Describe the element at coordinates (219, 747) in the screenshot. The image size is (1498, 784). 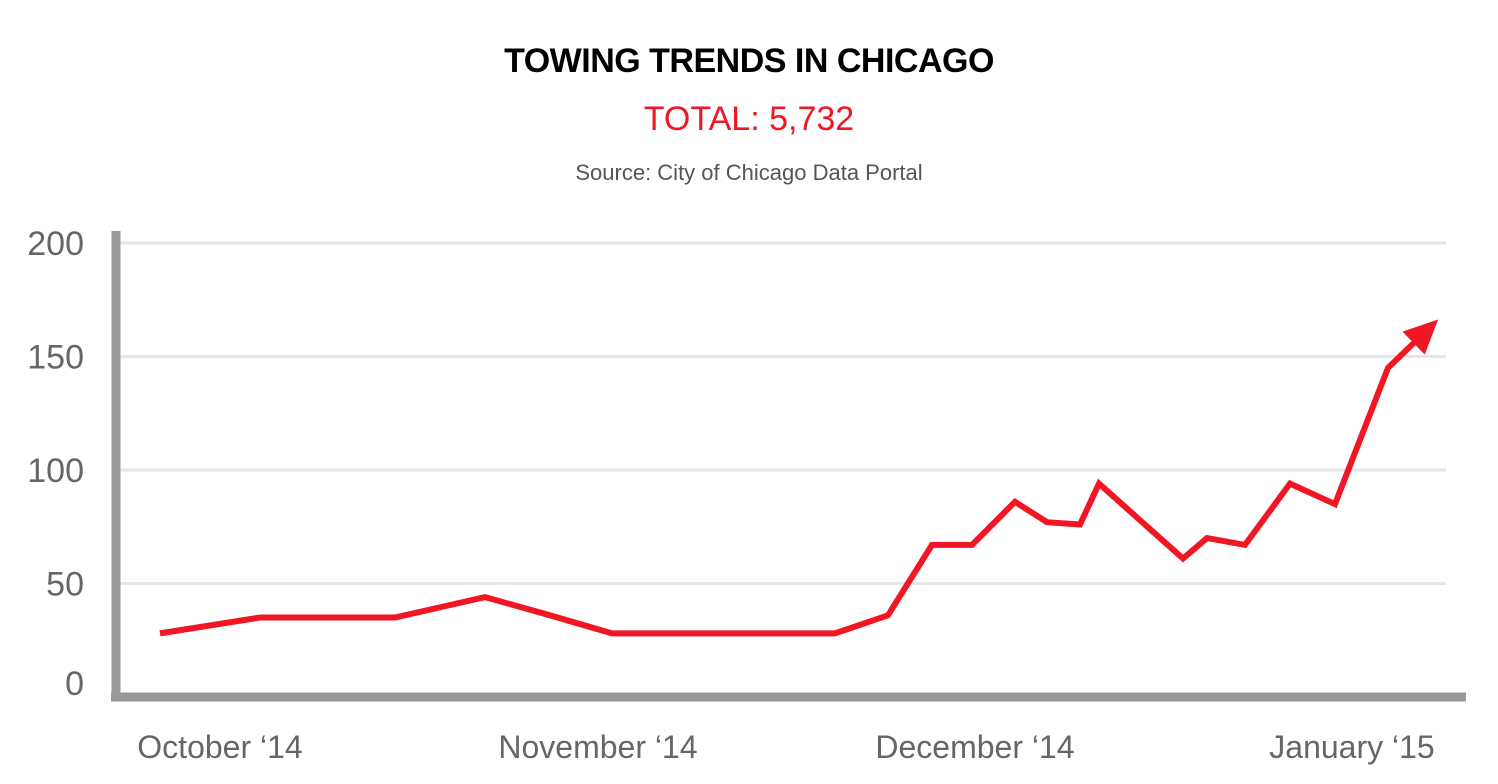
I see `x-tick-label-0: October ‘14` at that location.